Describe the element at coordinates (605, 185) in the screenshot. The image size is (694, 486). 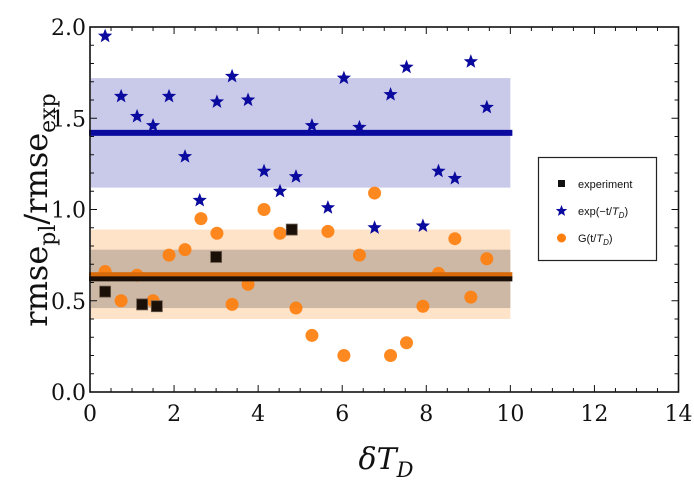
I see `legend-label-experiment: experiment` at that location.